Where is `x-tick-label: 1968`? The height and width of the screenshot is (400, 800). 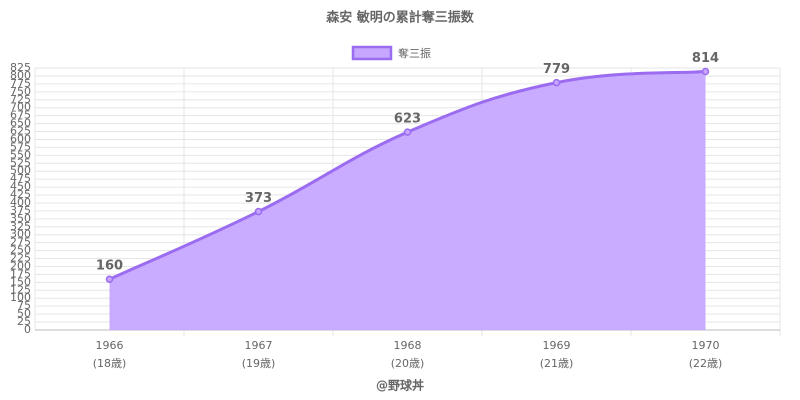
x-tick-label: 1968 is located at coordinates (408, 345).